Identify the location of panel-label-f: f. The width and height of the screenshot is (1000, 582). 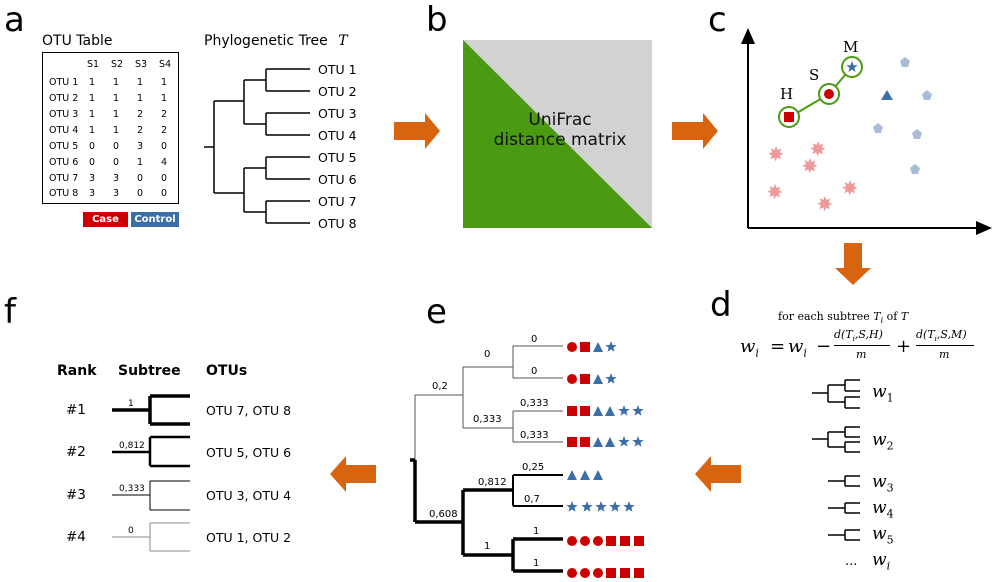
(10, 312).